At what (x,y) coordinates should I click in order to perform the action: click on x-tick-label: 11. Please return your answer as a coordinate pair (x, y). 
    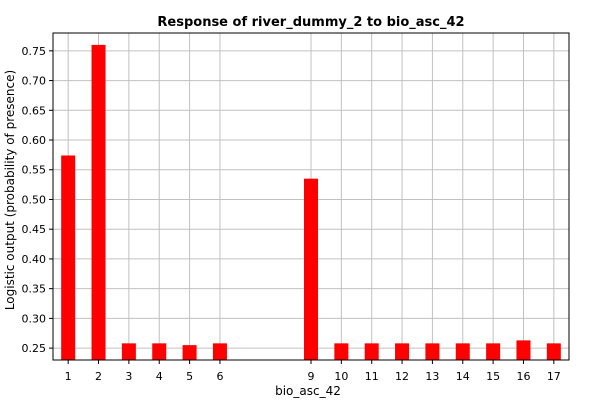
    Looking at the image, I should click on (372, 376).